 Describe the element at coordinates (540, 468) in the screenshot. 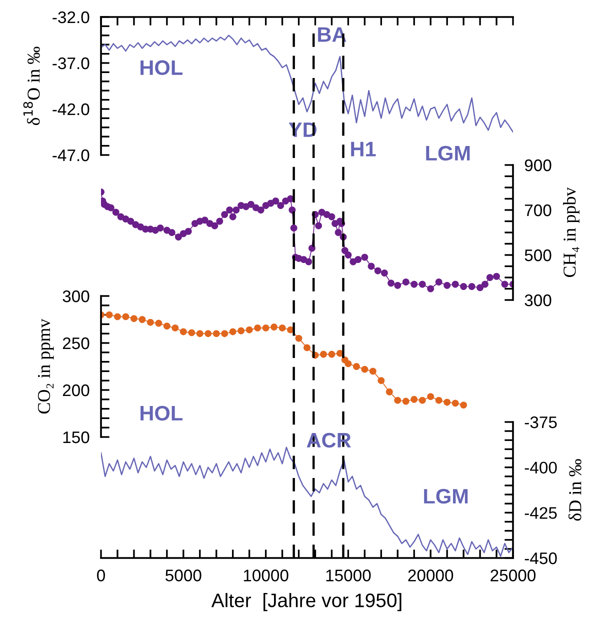

I see `y2-tick-label: -400` at that location.